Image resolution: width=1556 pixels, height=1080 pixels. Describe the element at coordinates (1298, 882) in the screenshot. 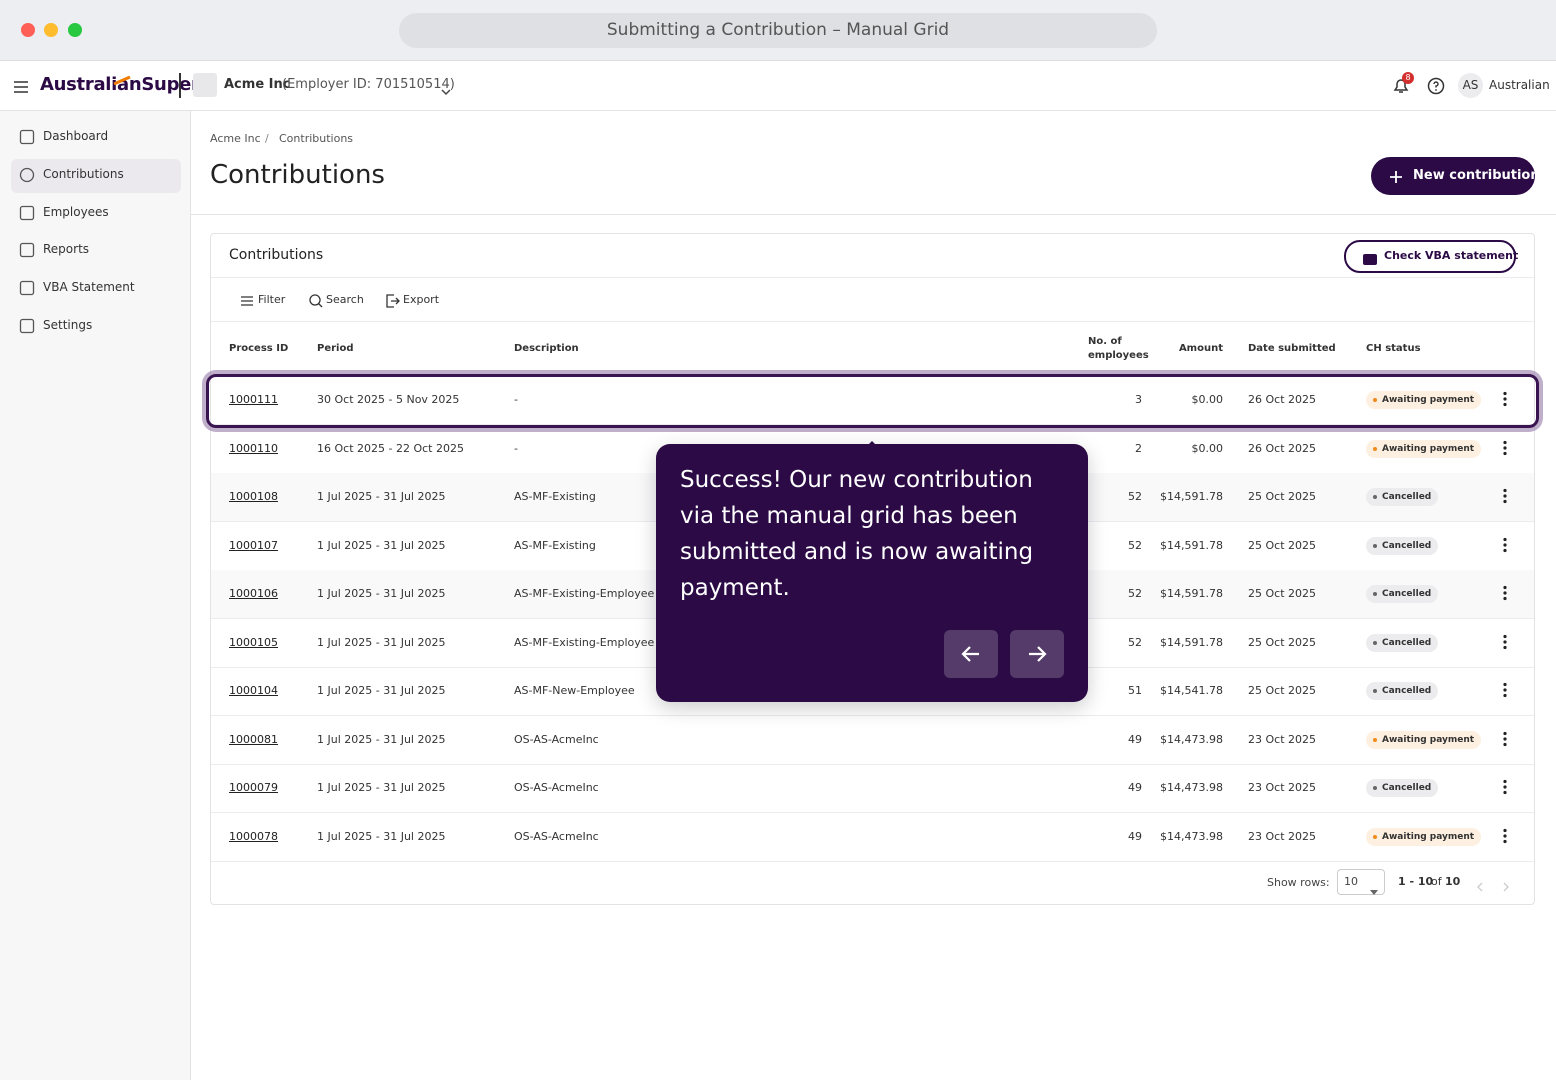

I see `show-rows-label: Show rows:` at that location.